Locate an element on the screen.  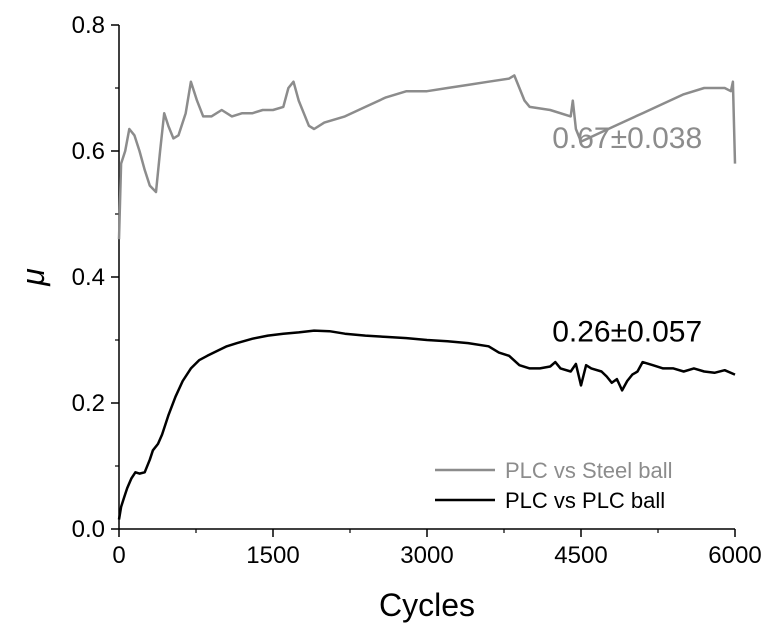
annotation-label: 0.26±0.057 is located at coordinates (627, 331).